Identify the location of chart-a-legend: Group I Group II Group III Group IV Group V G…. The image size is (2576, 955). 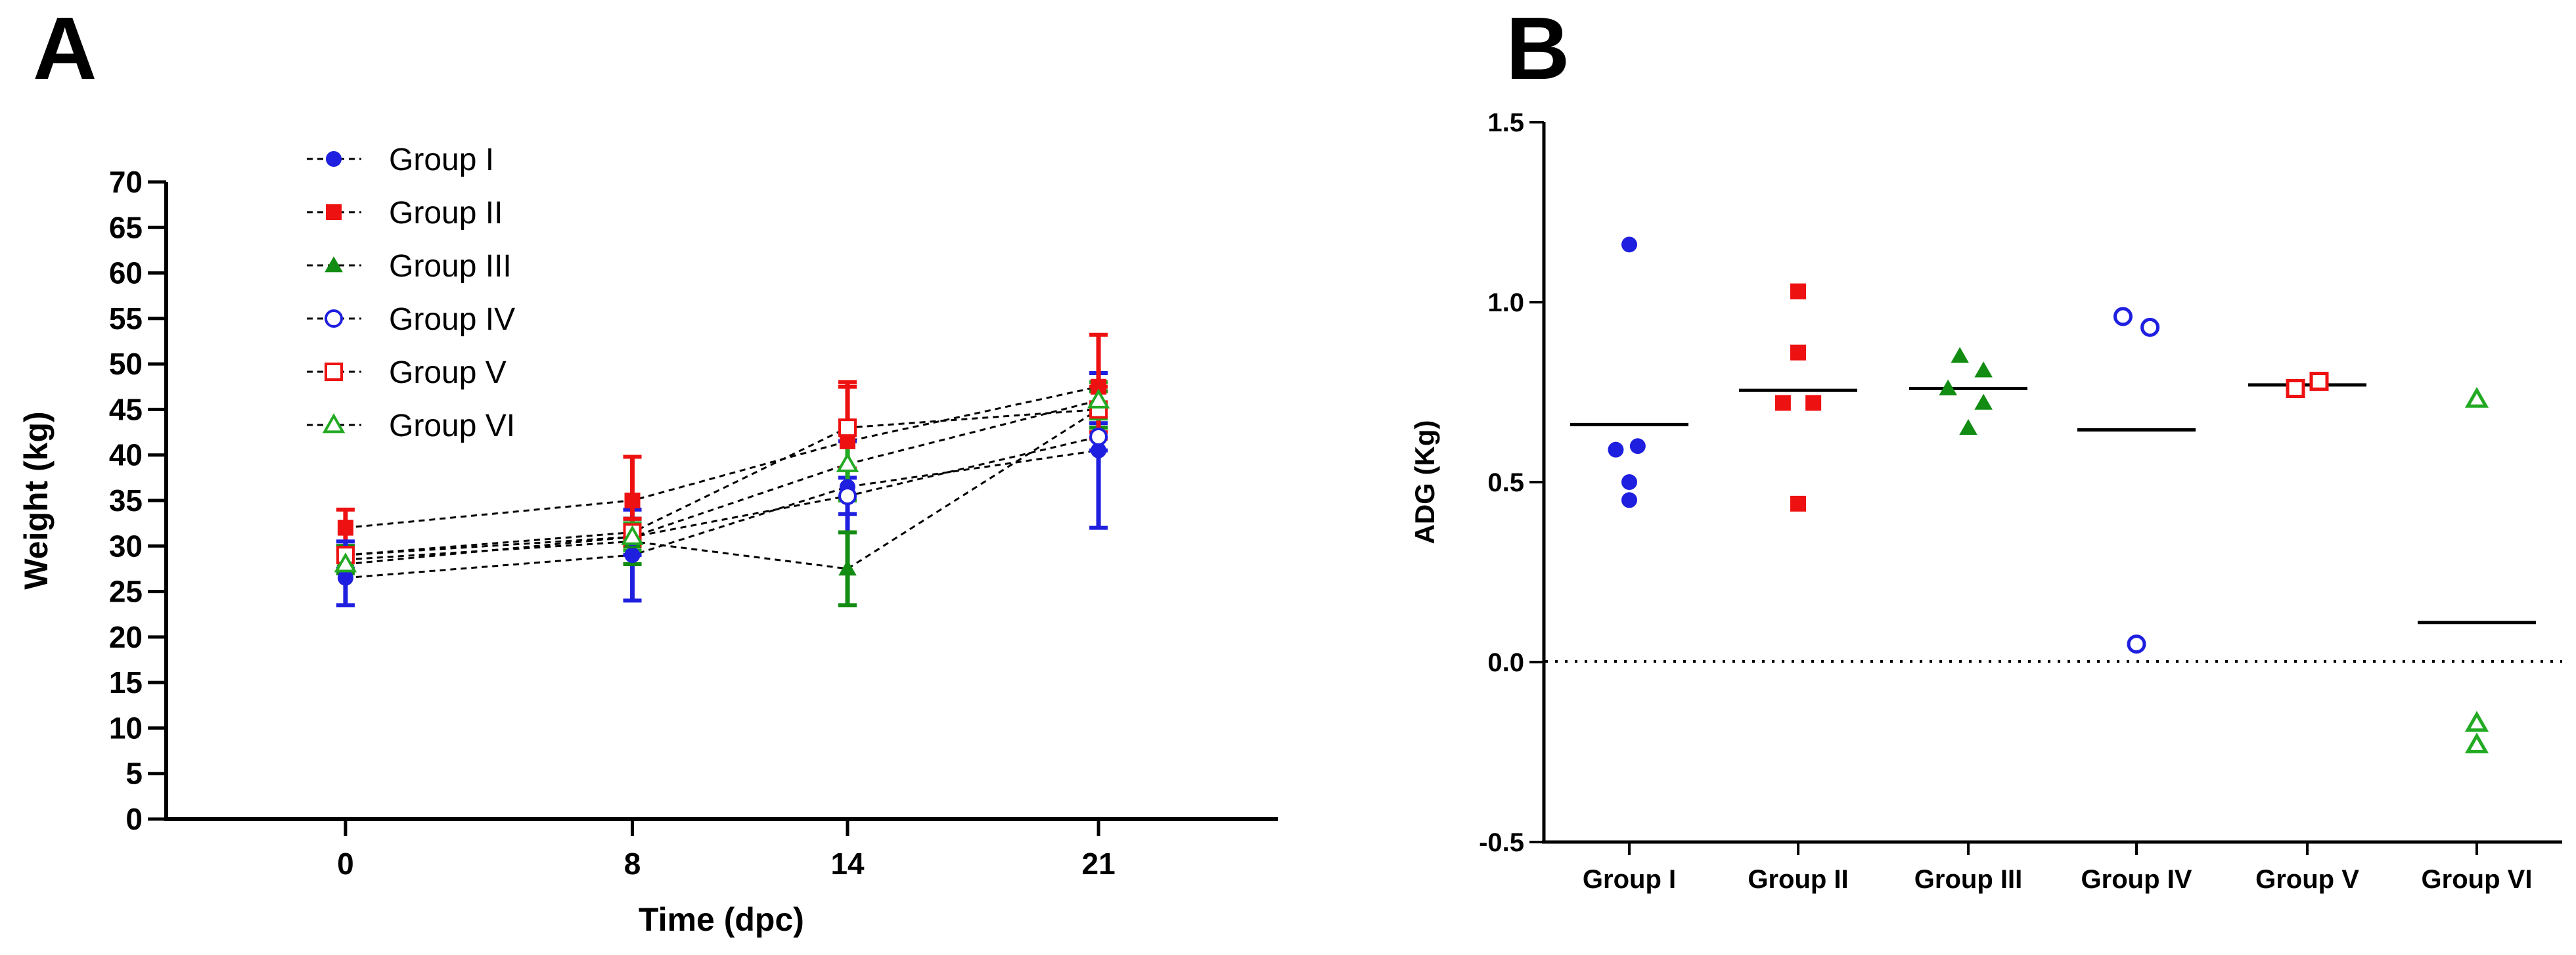
(411, 293).